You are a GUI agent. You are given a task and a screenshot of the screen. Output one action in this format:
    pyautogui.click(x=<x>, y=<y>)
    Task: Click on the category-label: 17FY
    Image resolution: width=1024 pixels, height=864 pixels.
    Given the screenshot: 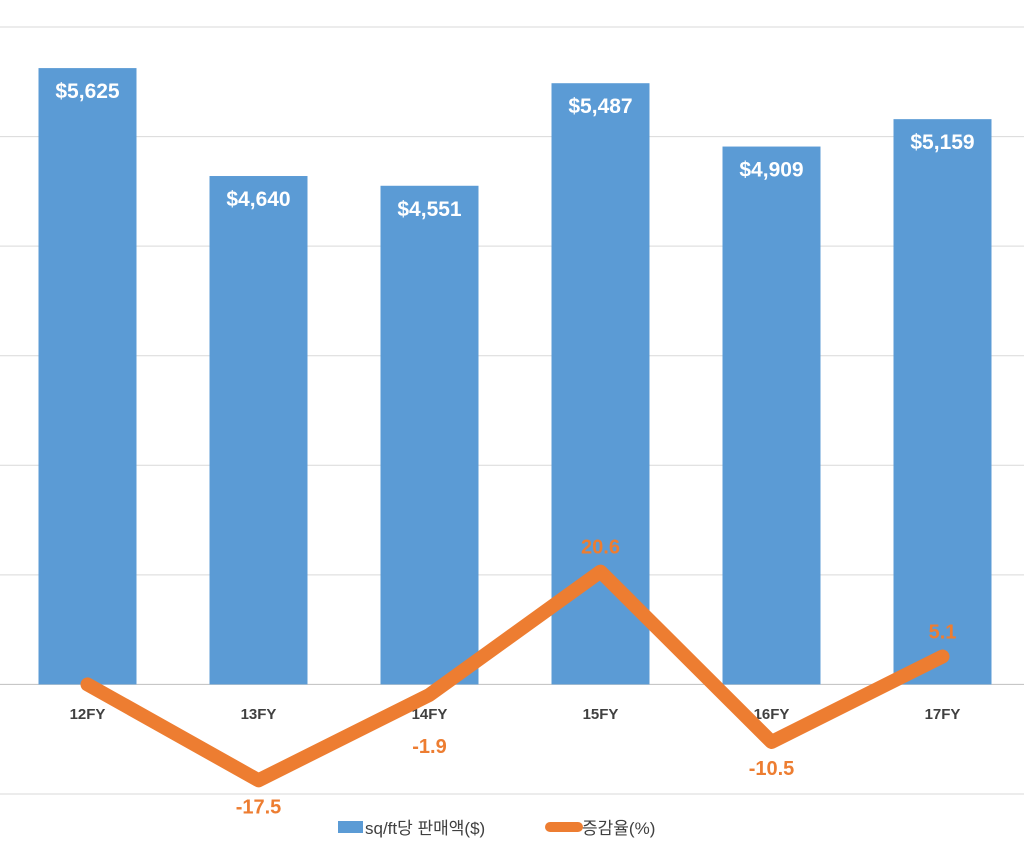 What is the action you would take?
    pyautogui.click(x=943, y=714)
    